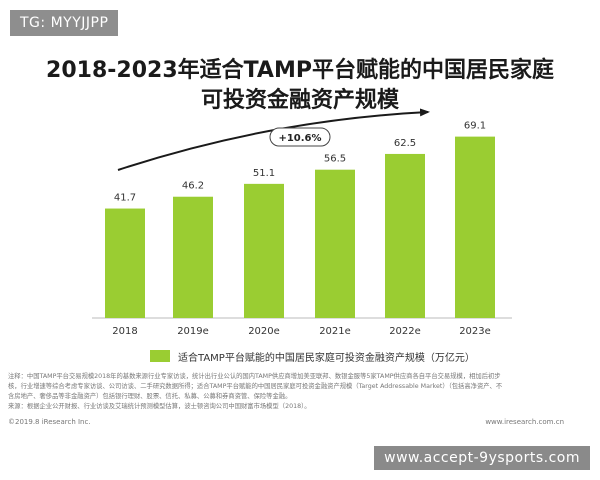  Describe the element at coordinates (405, 235) in the screenshot. I see `bar-2022e` at that location.